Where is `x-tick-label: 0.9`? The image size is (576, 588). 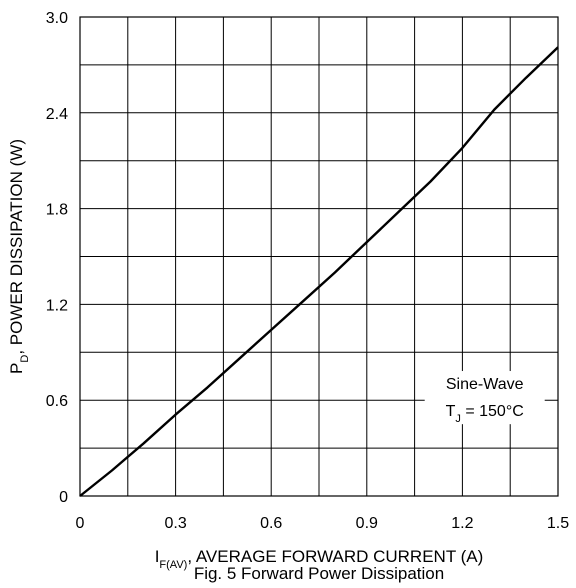
x-tick-label: 0.9 is located at coordinates (367, 523).